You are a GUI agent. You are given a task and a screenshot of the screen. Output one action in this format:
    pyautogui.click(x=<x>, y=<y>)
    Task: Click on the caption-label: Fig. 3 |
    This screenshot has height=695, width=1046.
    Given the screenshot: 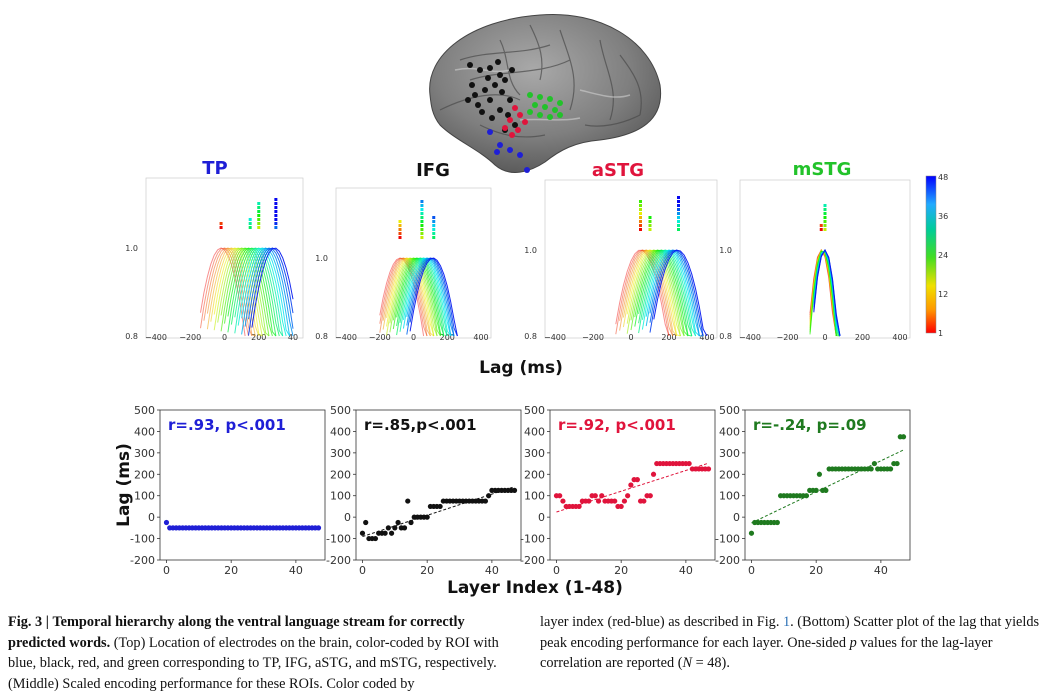 What is the action you would take?
    pyautogui.click(x=28, y=622)
    